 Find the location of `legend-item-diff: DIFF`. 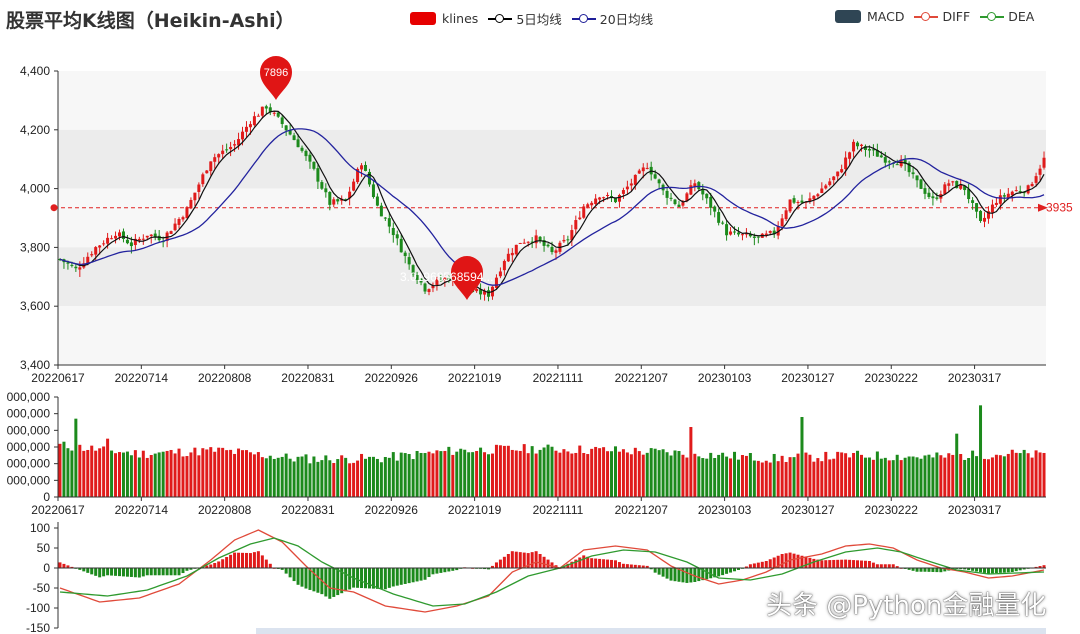

legend-item-diff: DIFF is located at coordinates (942, 16).